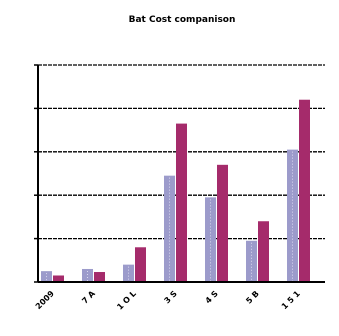 This screenshot has height=336, width=339. What do you see at coordinates (252, 297) in the screenshot?
I see `x-tick-label: 5 B` at bounding box center [252, 297].